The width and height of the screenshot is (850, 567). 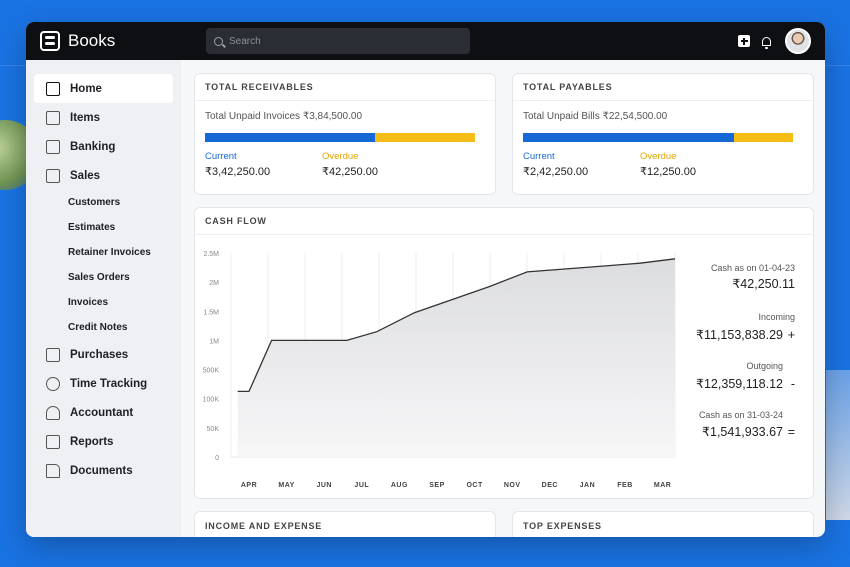 What do you see at coordinates (361, 485) in the screenshot?
I see `x-tick-label: JUL` at bounding box center [361, 485].